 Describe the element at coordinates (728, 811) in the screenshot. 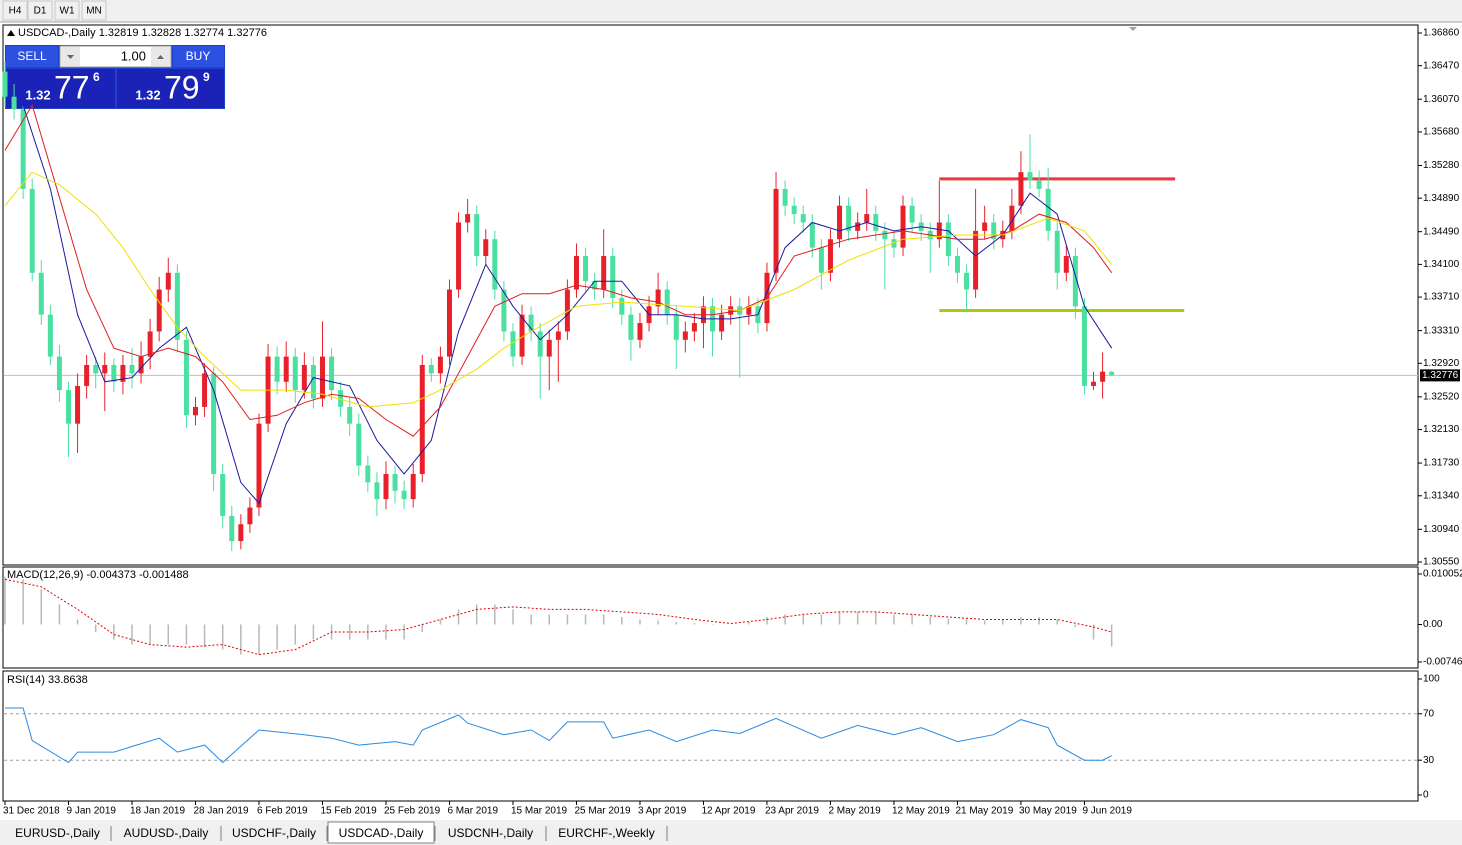

I see `x-tick-label: 12 Apr 2019` at that location.